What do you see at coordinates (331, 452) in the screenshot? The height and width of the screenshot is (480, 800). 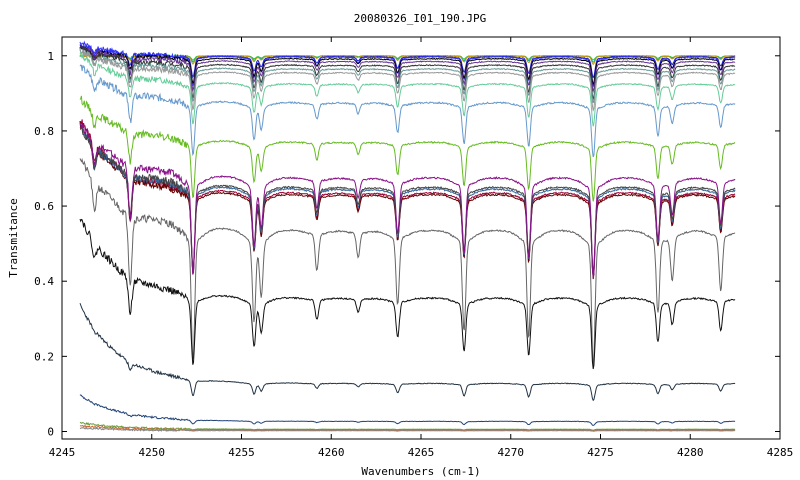 I see `x-tick-label: 4260` at bounding box center [331, 452].